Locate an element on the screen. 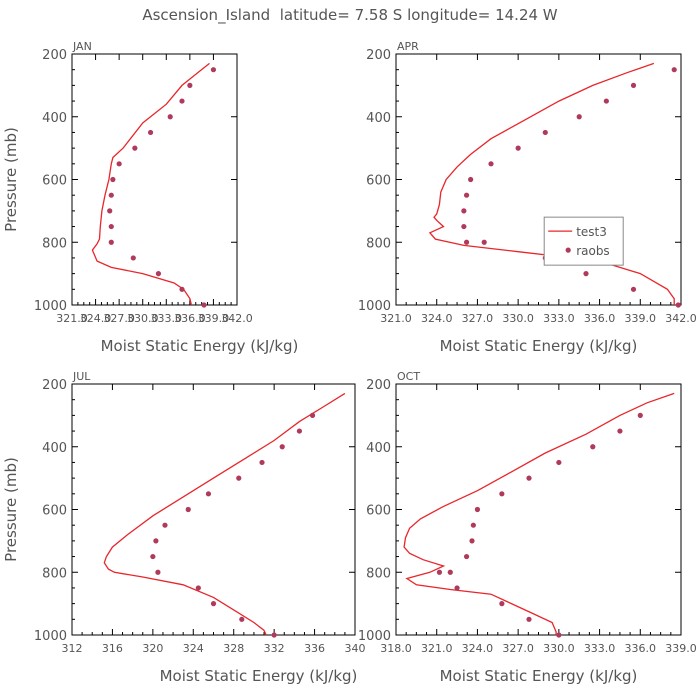 This screenshot has width=700, height=700. x-tick-label: 324 is located at coordinates (193, 648).